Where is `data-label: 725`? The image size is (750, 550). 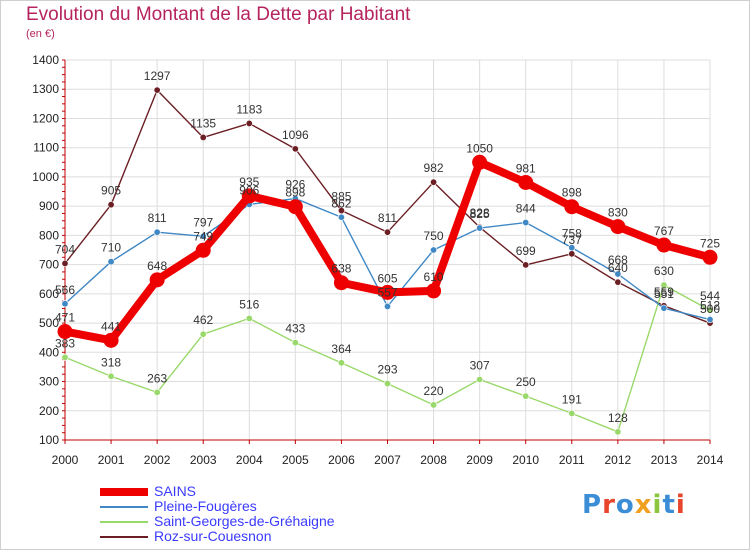
data-label: 725 is located at coordinates (710, 243).